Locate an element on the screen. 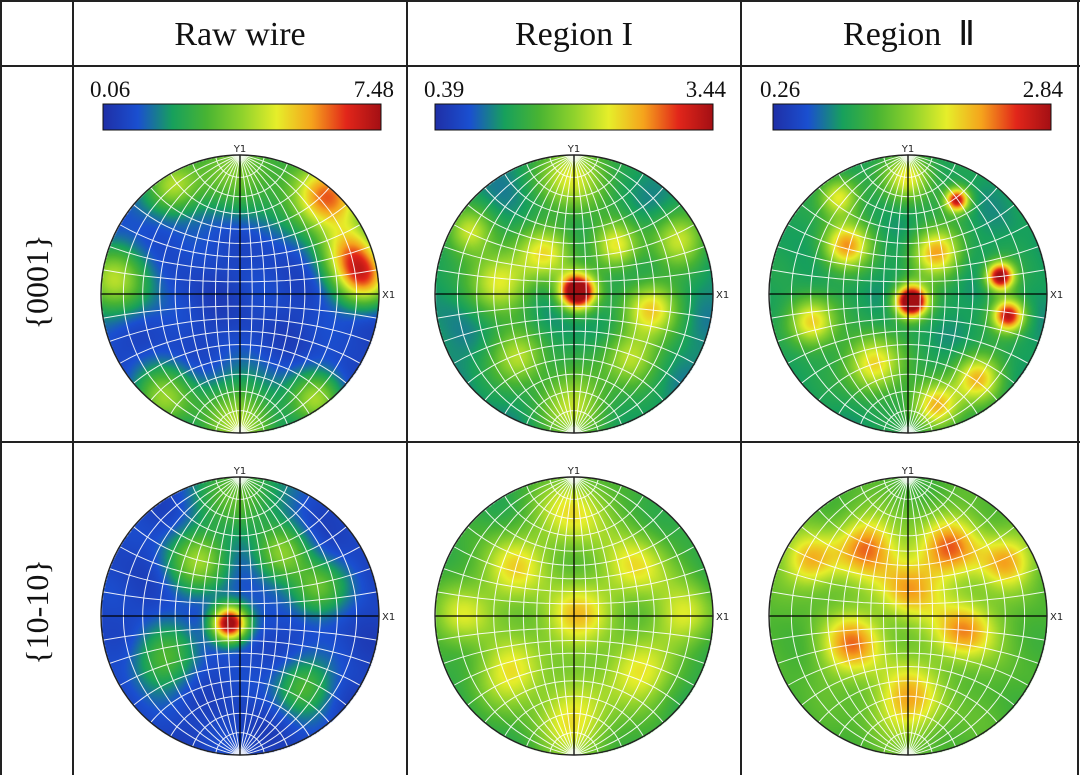 This screenshot has height=775, width=1080. row-label-10-10: {10-10} is located at coordinates (37, 611).